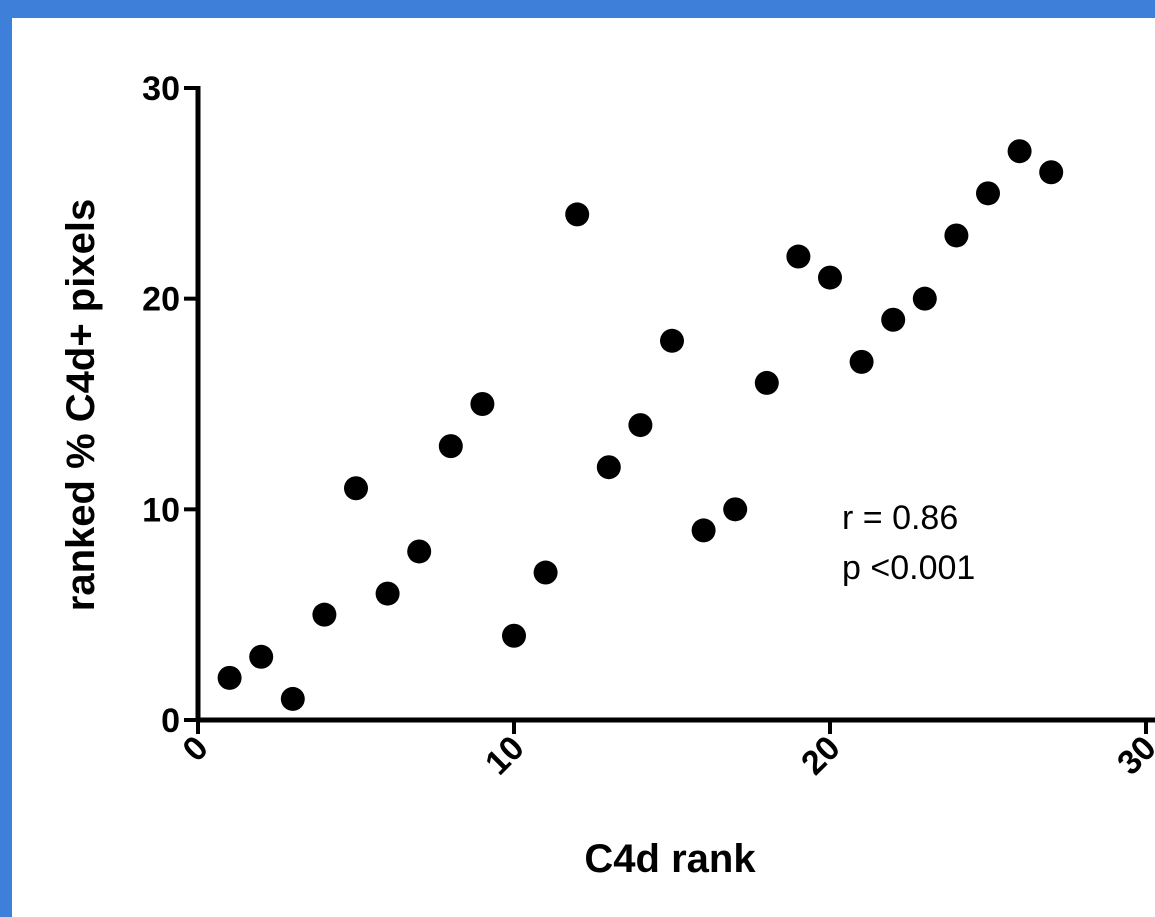  What do you see at coordinates (170, 721) in the screenshot?
I see `y-tick-label: 0` at bounding box center [170, 721].